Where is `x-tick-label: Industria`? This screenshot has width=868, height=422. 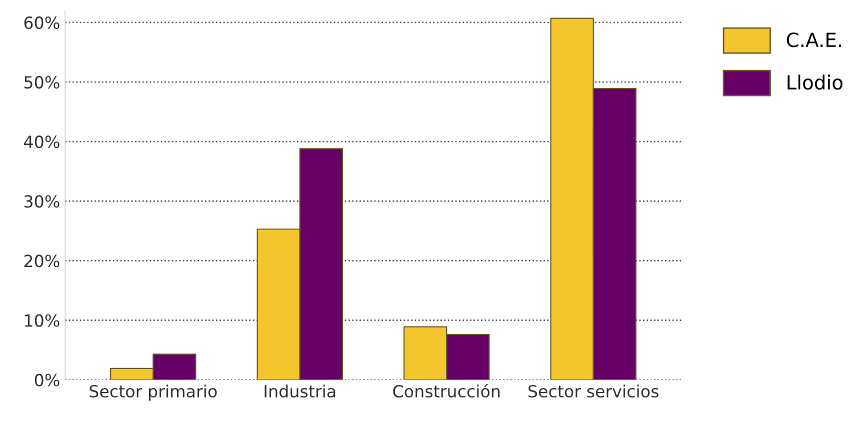
x-tick-label: Industria is located at coordinates (300, 391).